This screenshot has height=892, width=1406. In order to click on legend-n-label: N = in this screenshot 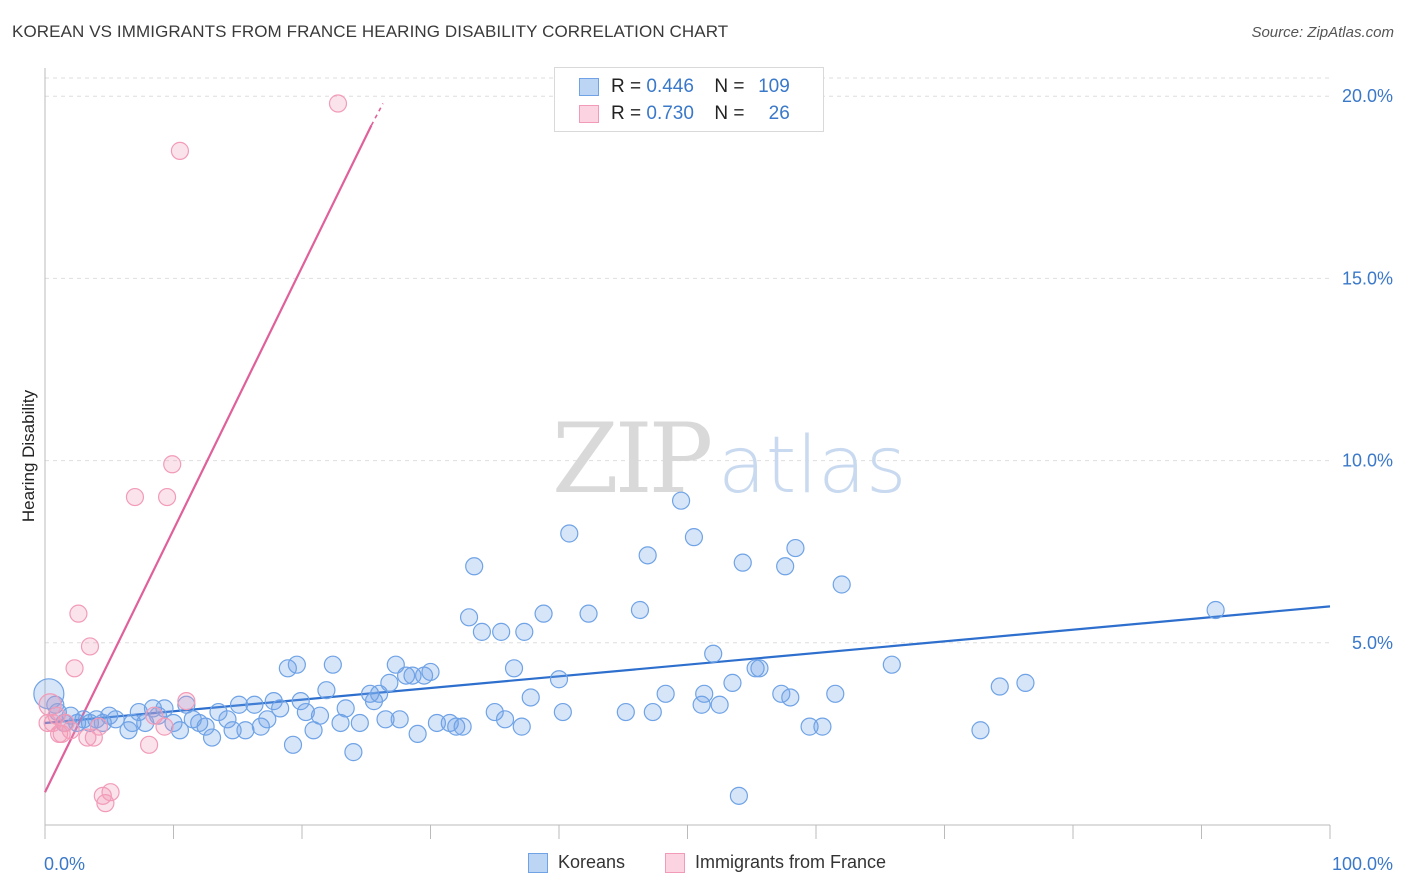, I will do `click(729, 113)`.